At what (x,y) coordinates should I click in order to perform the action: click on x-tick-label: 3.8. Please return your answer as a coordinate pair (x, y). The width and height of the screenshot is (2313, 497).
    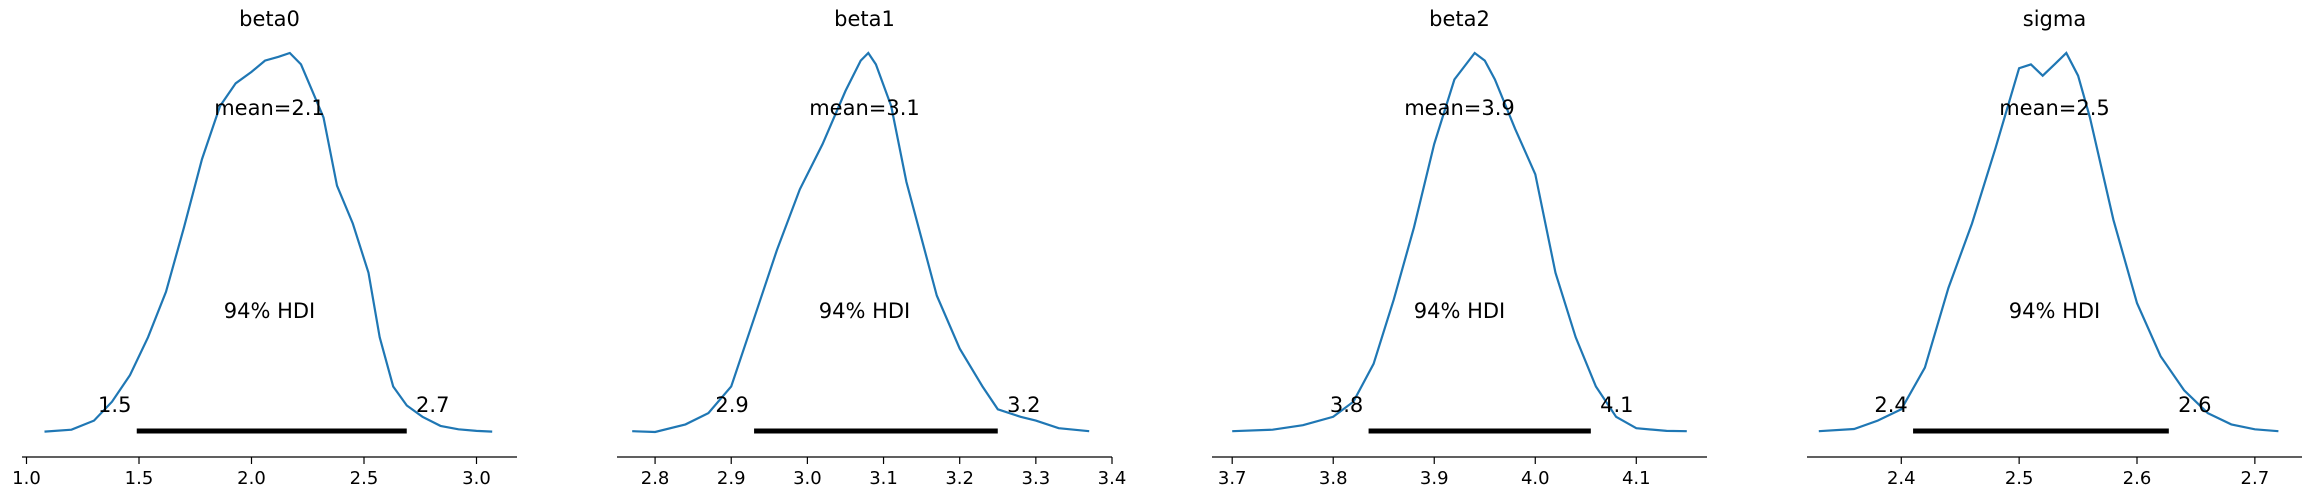
    Looking at the image, I should click on (1333, 478).